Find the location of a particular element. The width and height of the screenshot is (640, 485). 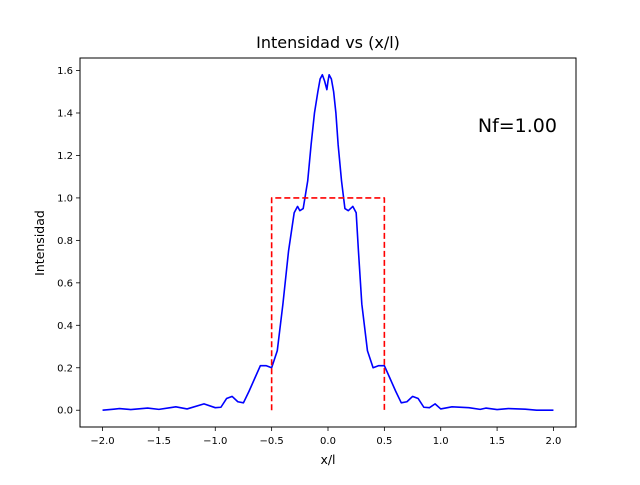

y-tick-label: 1.0 is located at coordinates (65, 198).